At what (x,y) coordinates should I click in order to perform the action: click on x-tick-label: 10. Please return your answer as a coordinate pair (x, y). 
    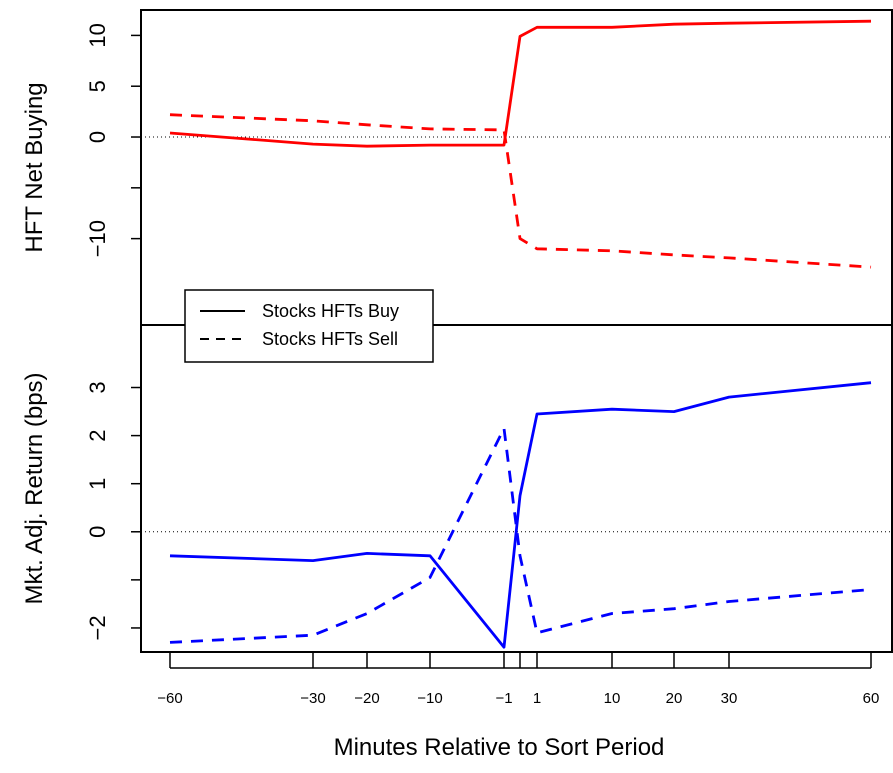
    Looking at the image, I should click on (612, 698).